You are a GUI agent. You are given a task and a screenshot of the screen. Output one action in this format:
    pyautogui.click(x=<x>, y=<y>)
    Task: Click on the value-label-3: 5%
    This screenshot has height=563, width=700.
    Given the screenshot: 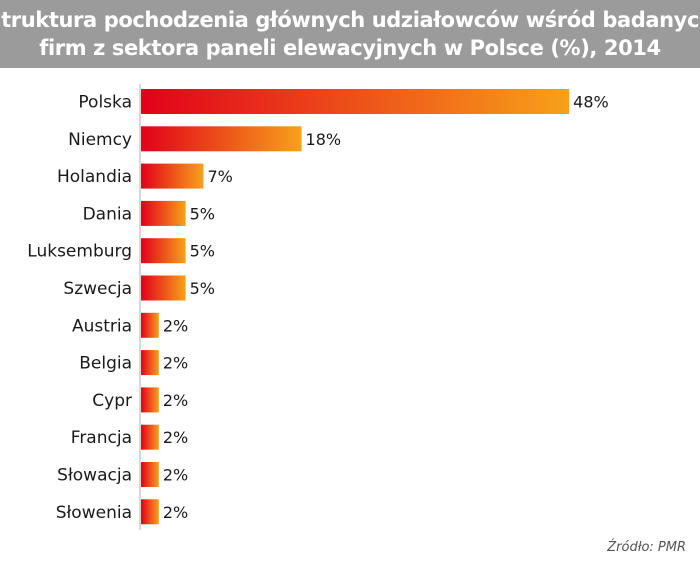 What is the action you would take?
    pyautogui.click(x=202, y=213)
    